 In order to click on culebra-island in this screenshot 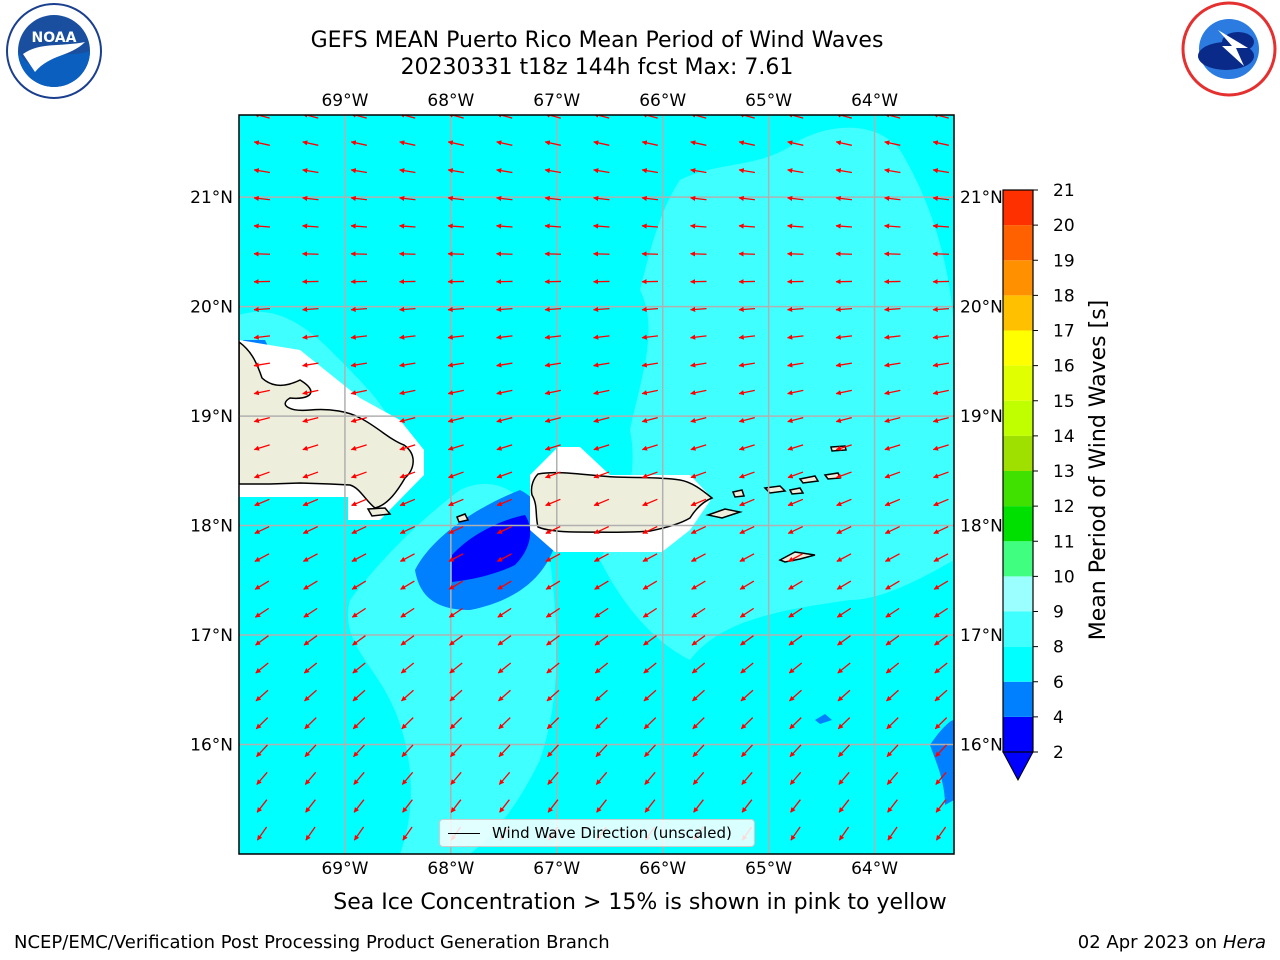, I will do `click(738, 493)`.